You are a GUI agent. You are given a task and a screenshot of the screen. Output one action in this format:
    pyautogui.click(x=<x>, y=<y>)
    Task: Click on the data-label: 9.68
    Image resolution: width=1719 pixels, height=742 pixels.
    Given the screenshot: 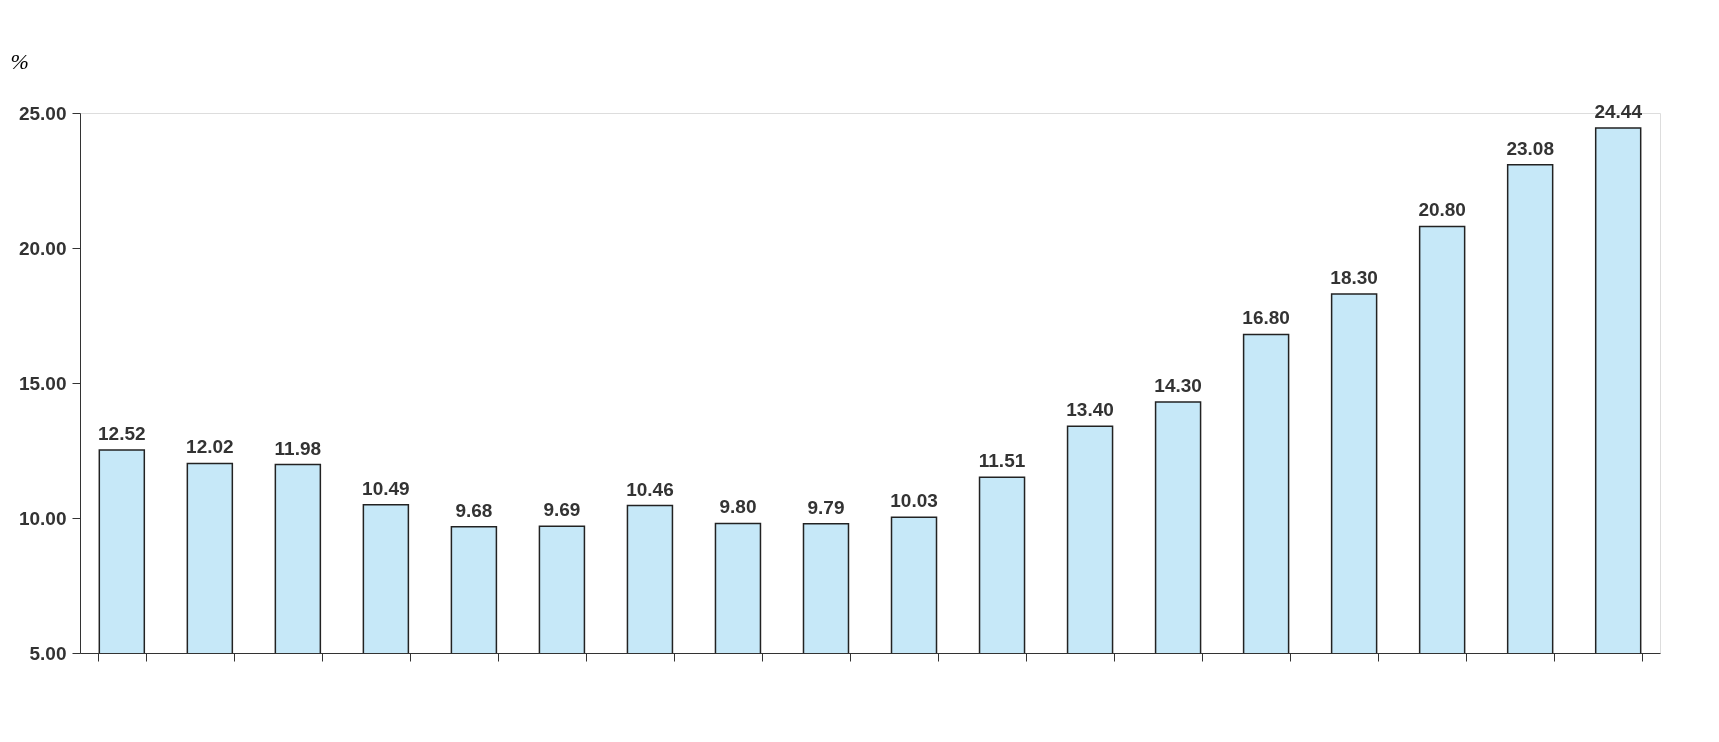 What is the action you would take?
    pyautogui.click(x=474, y=510)
    